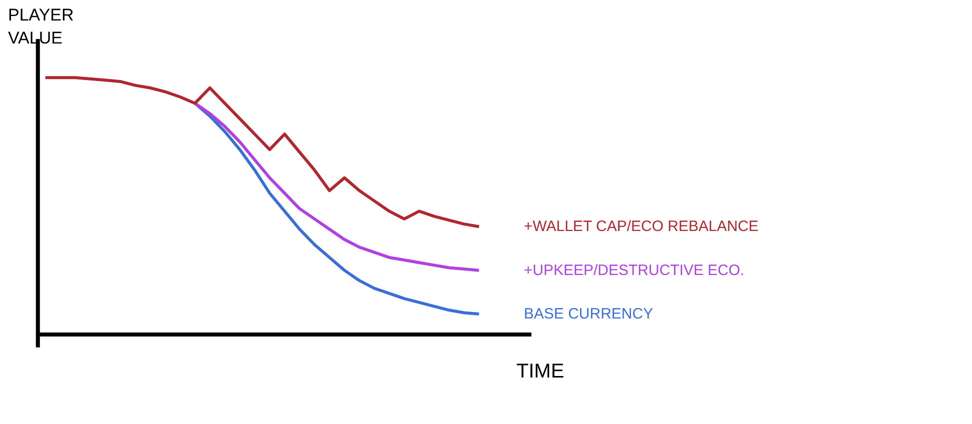  Describe the element at coordinates (41, 27) in the screenshot. I see `y-axis-title: PLAYER VALUE` at that location.